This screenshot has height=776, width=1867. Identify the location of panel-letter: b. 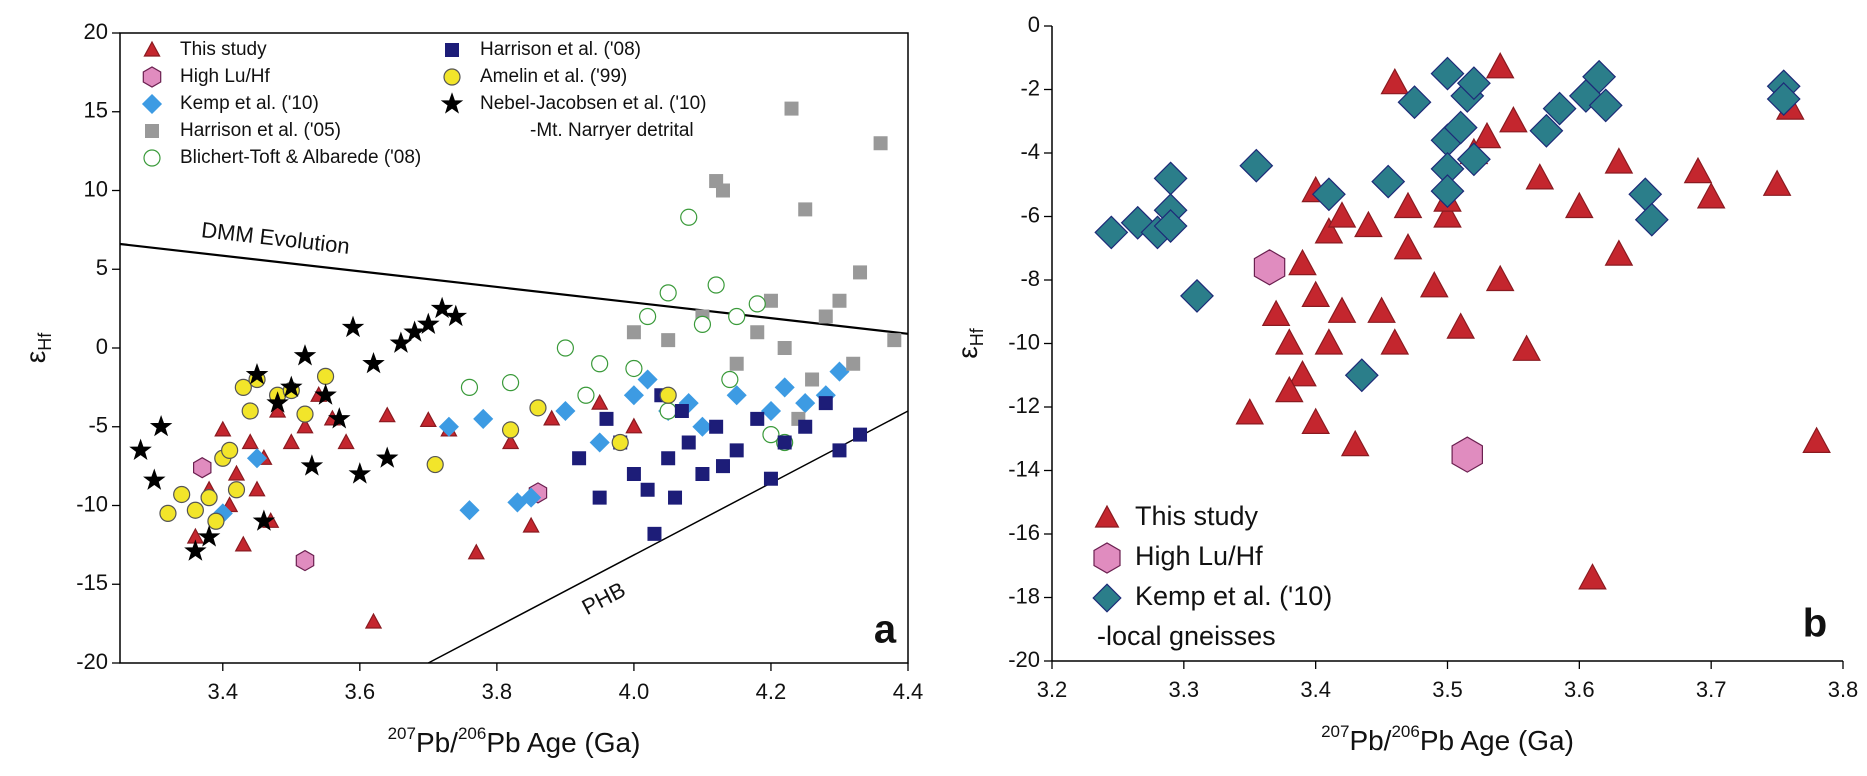
(1815, 624).